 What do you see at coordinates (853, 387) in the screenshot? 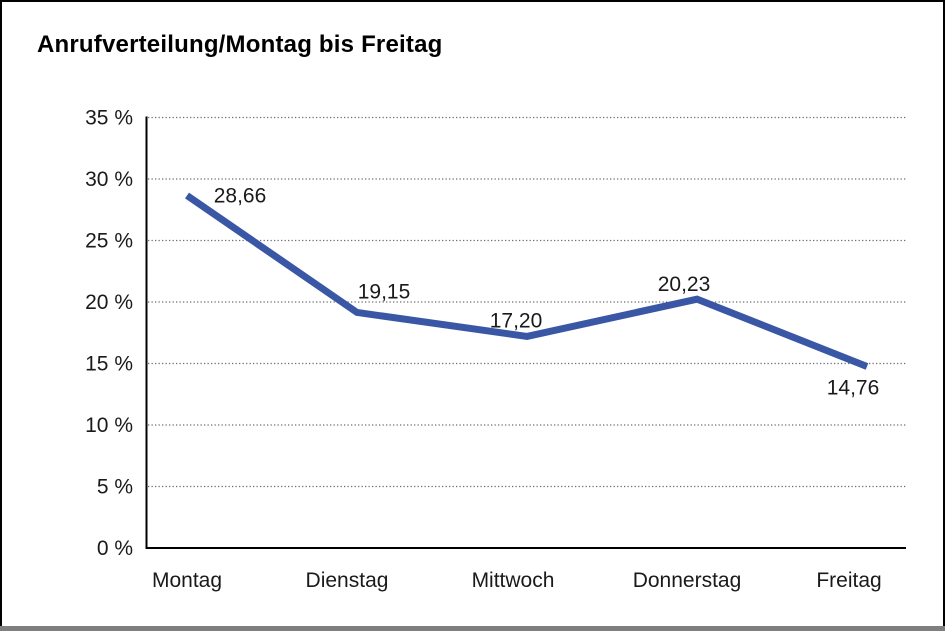
I see `data-point-label: 14,76` at bounding box center [853, 387].